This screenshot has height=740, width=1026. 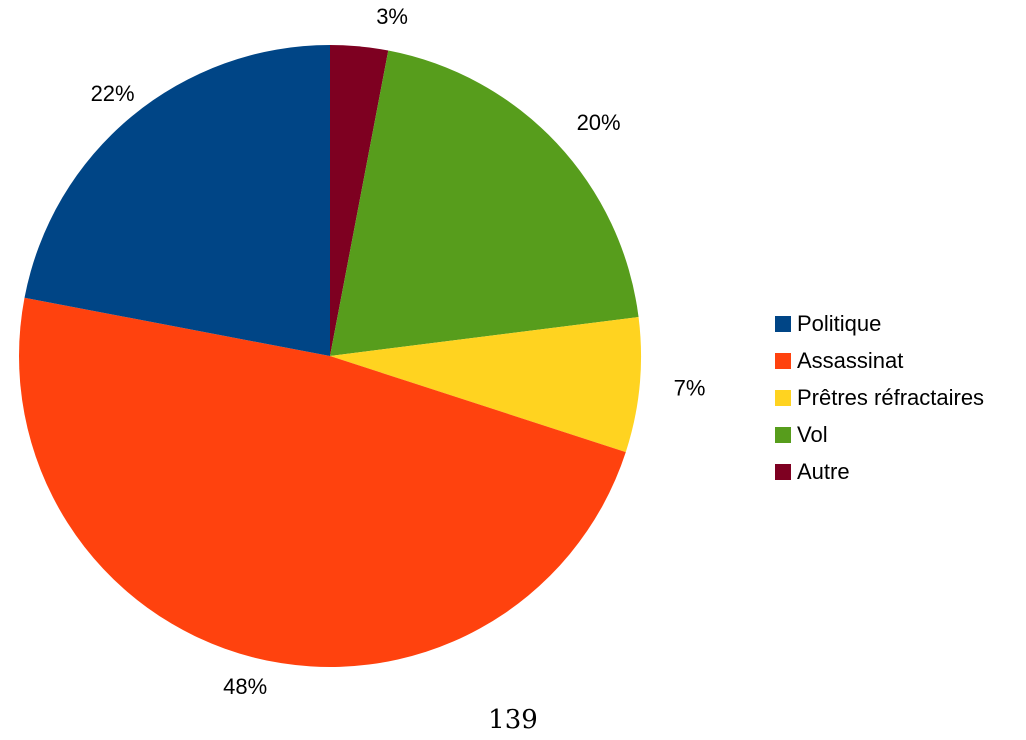 What do you see at coordinates (113, 93) in the screenshot?
I see `pie-label-politique: 22%` at bounding box center [113, 93].